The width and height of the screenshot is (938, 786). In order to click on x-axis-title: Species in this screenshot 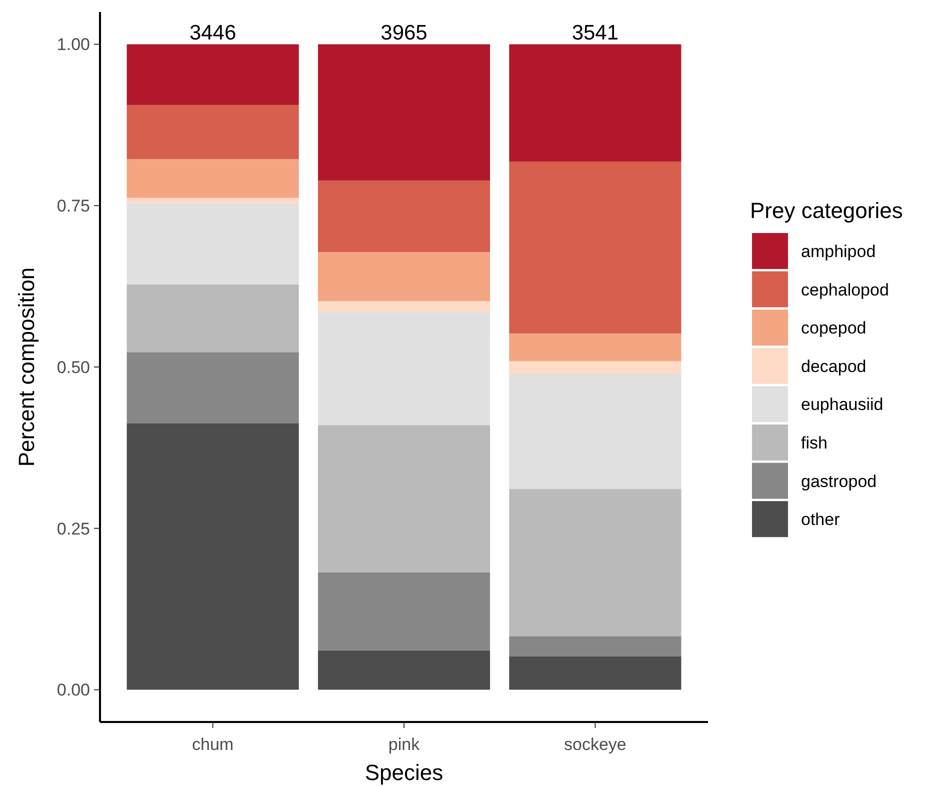, I will do `click(404, 772)`.